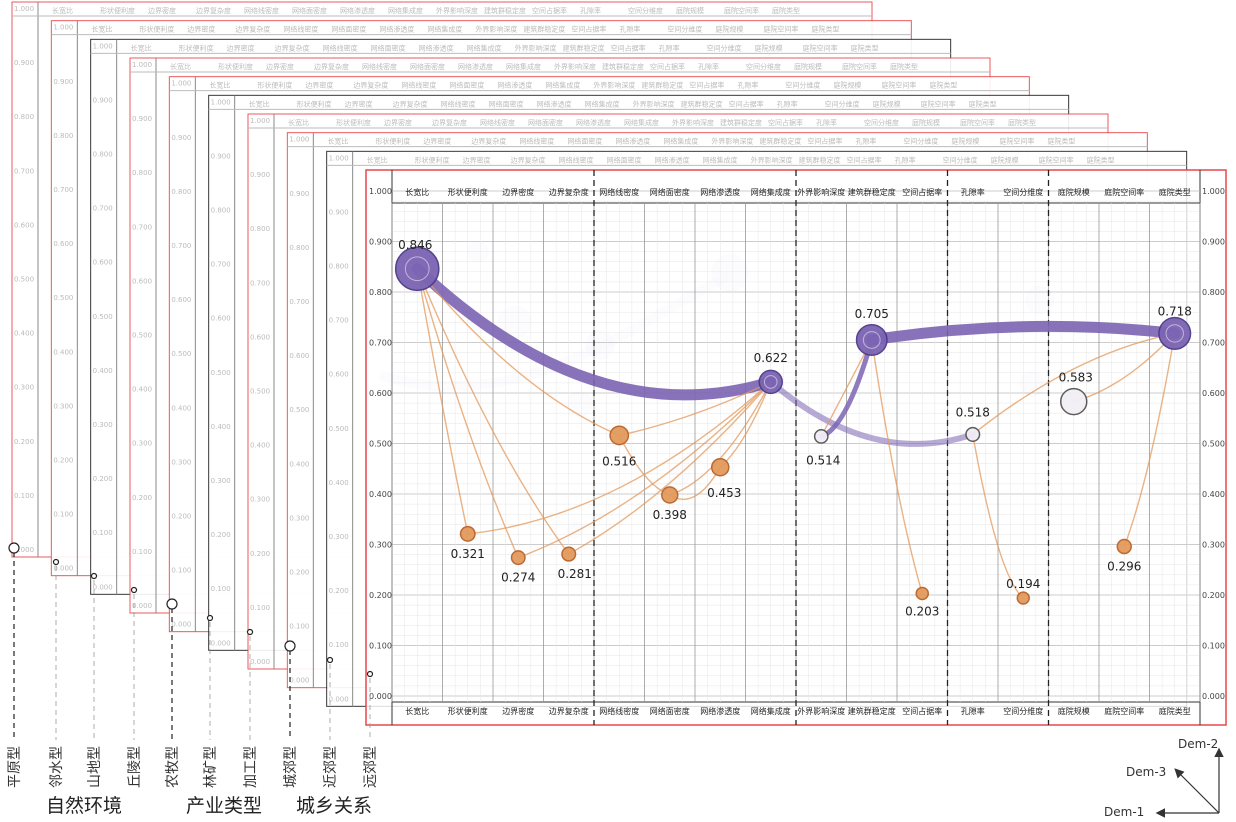 The image size is (1236, 822). What do you see at coordinates (518, 711) in the screenshot?
I see `category-label-bottom: 边界密度` at bounding box center [518, 711].